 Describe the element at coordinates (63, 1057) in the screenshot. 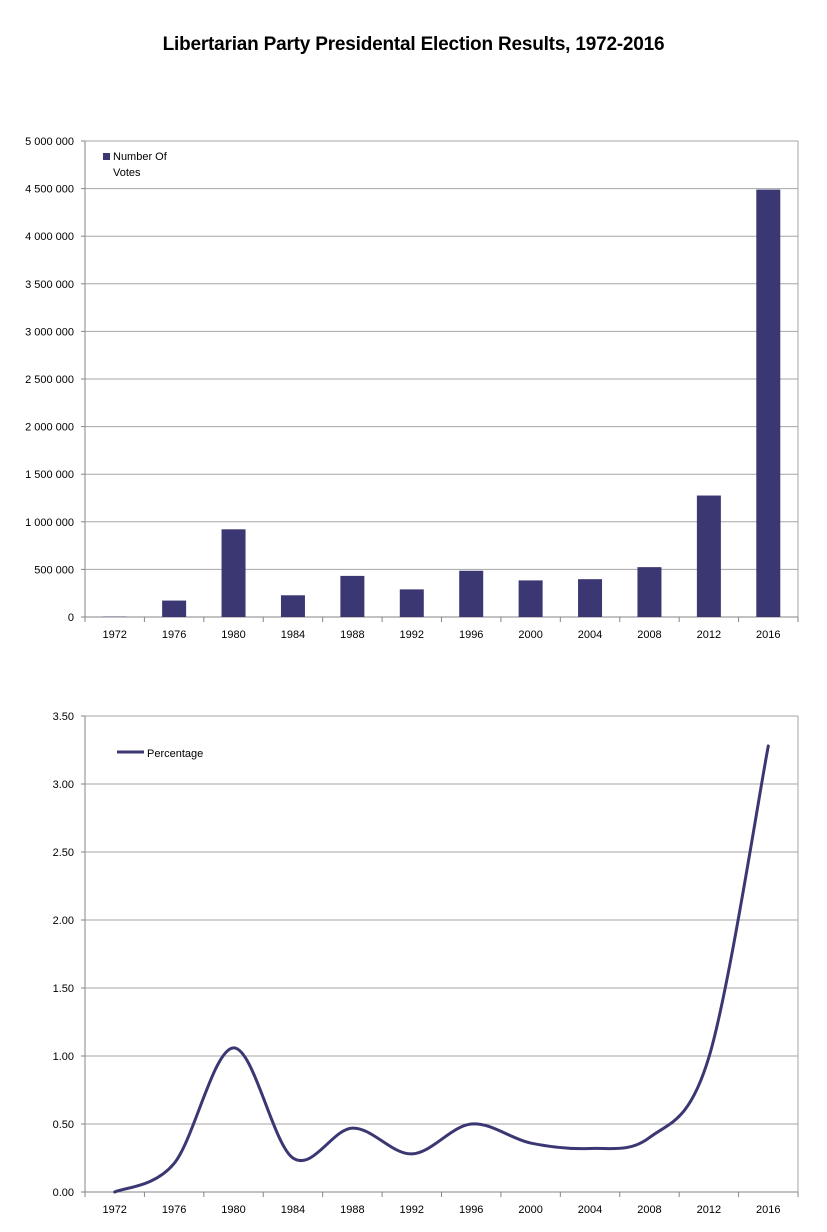

I see `y-tick-label: 1.00` at that location.